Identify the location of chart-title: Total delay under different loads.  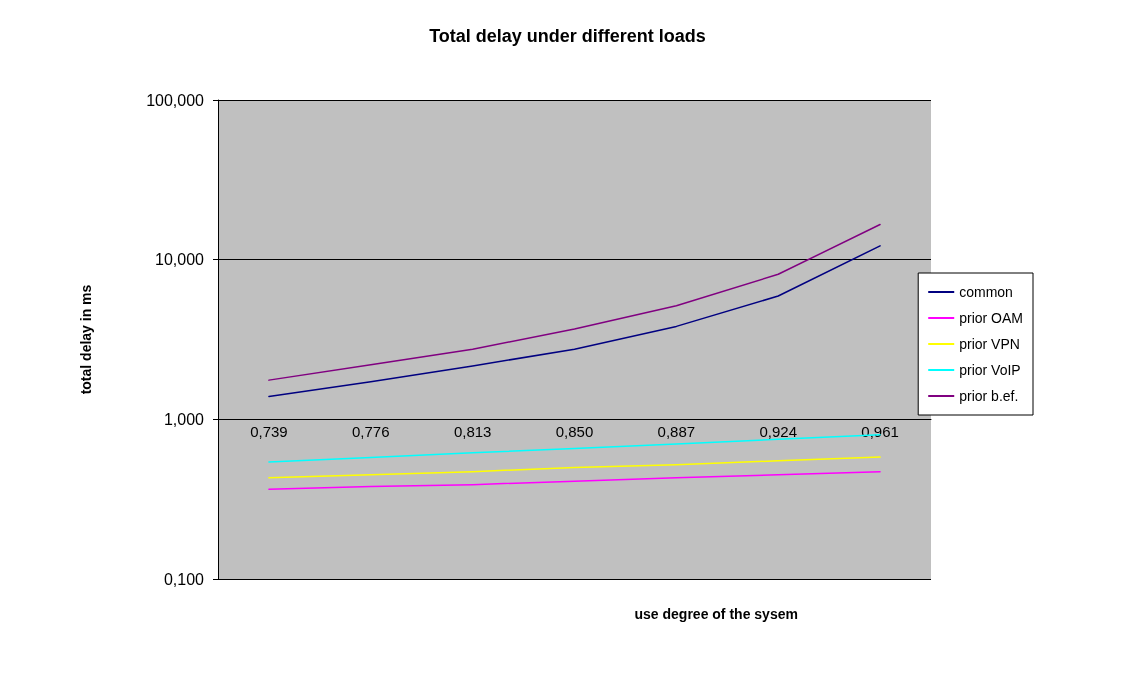
(567, 36).